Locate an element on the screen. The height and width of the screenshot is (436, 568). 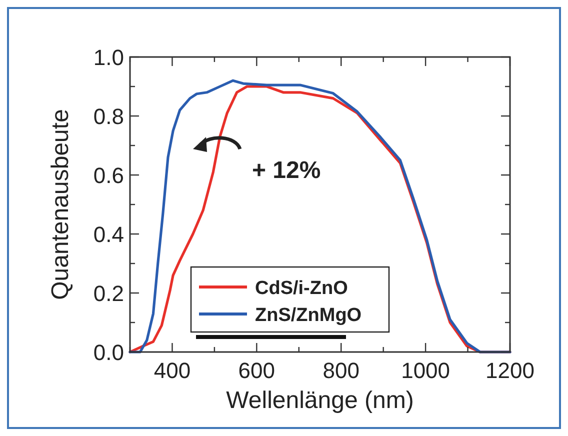
y-tick-label: 0.0 is located at coordinates (108, 352).